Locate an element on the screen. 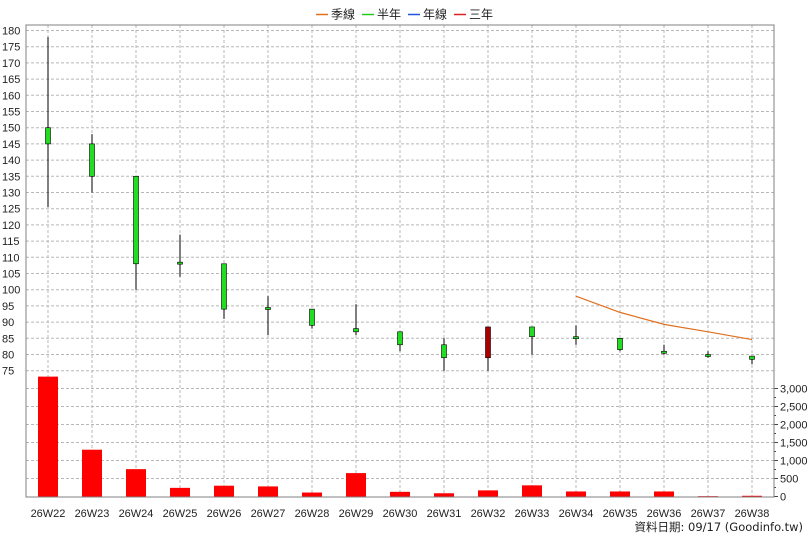 This screenshot has width=808, height=540. data-date-footer: 資料日期: 09/17 (Goodinfo.tw) is located at coordinates (718, 527).